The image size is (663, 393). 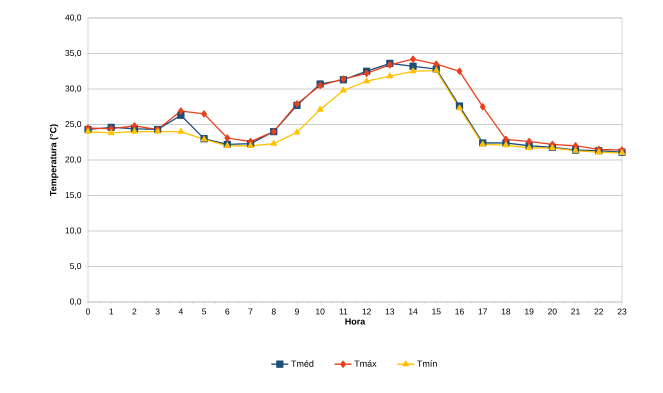 I want to click on y-tick-label: 30,0, so click(x=73, y=89).